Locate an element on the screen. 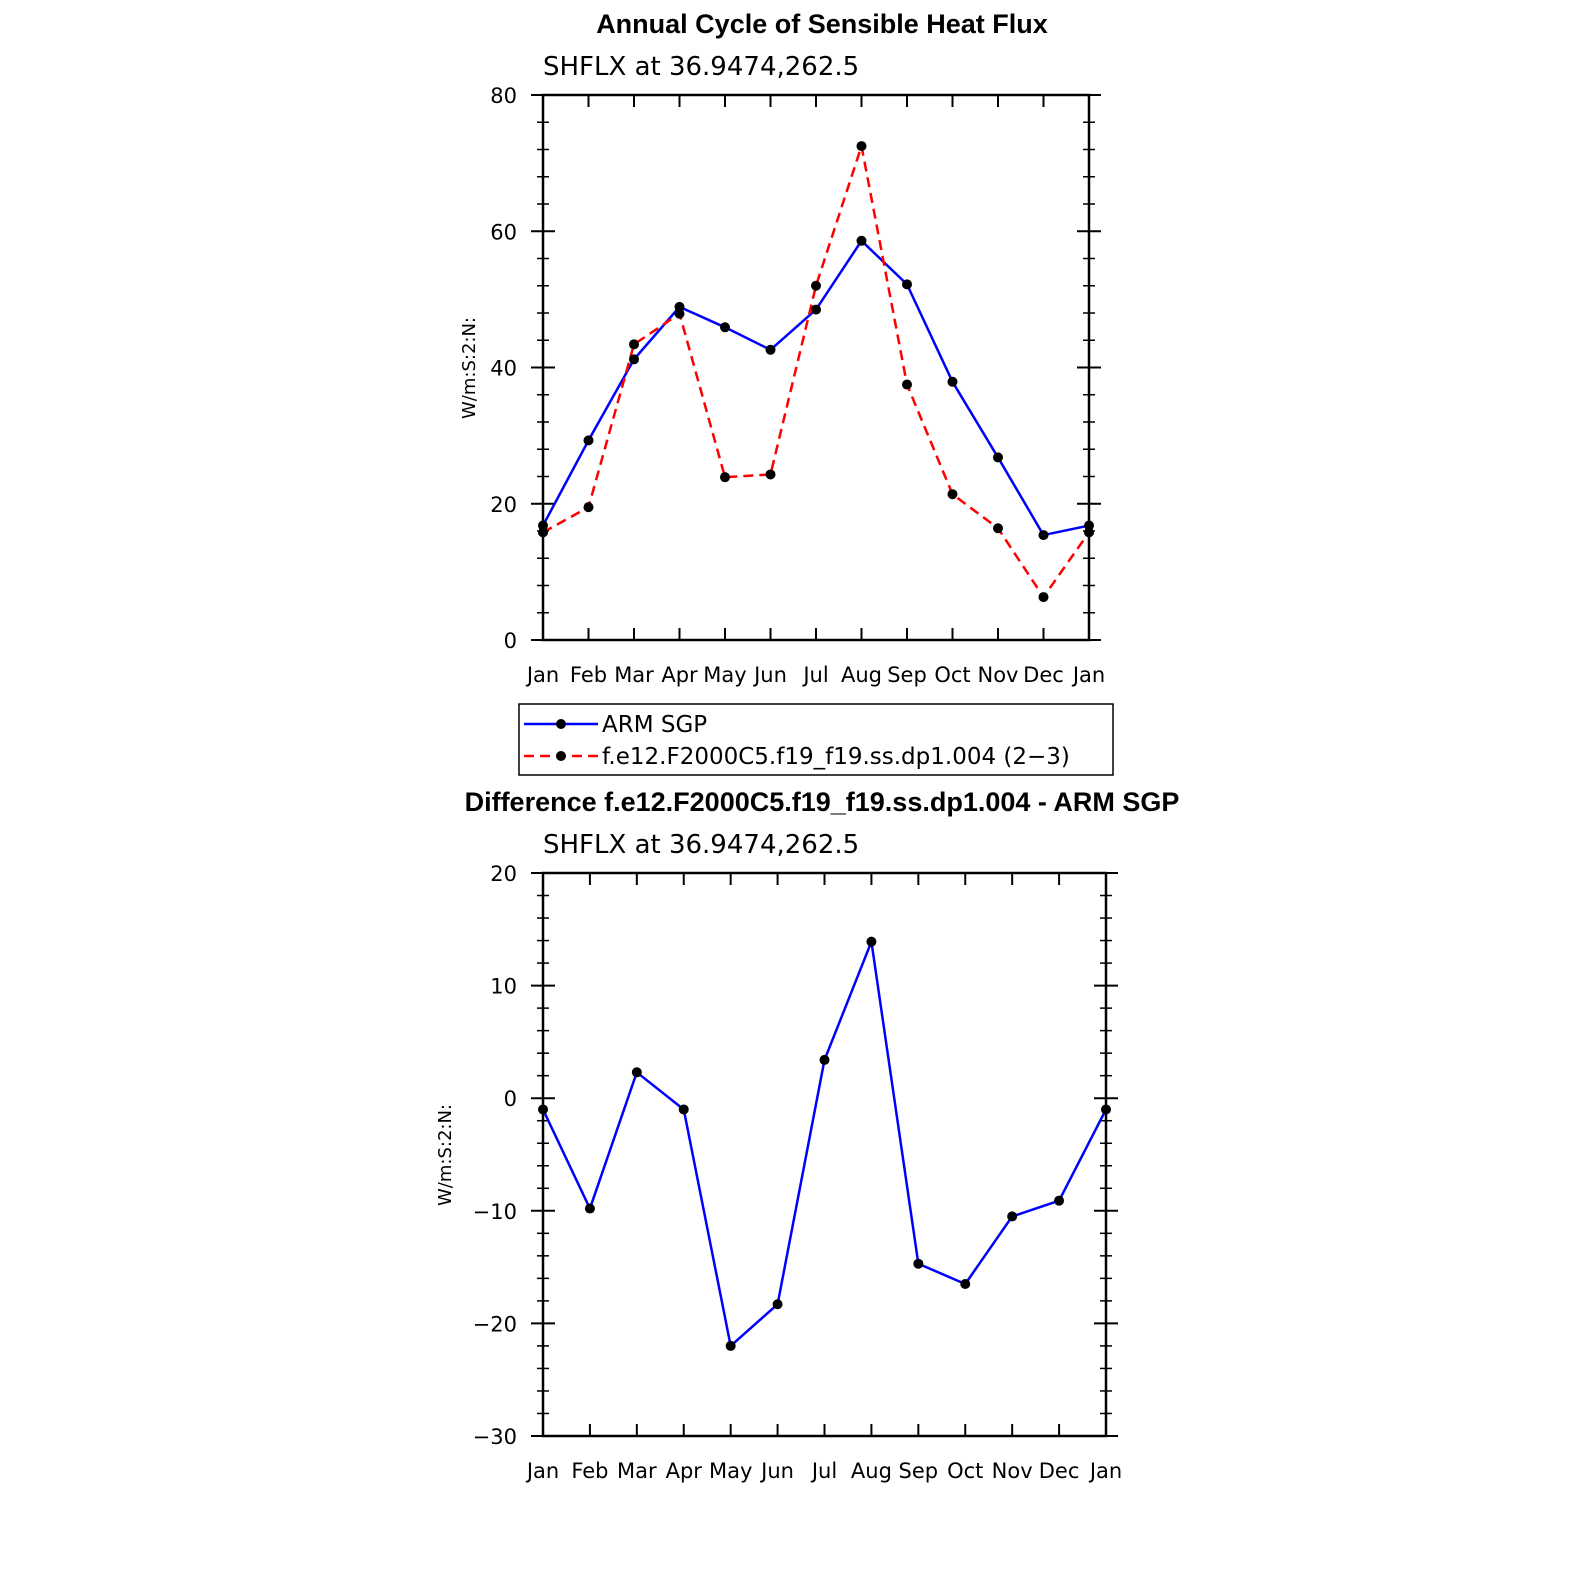  legend-box is located at coordinates (816, 739).